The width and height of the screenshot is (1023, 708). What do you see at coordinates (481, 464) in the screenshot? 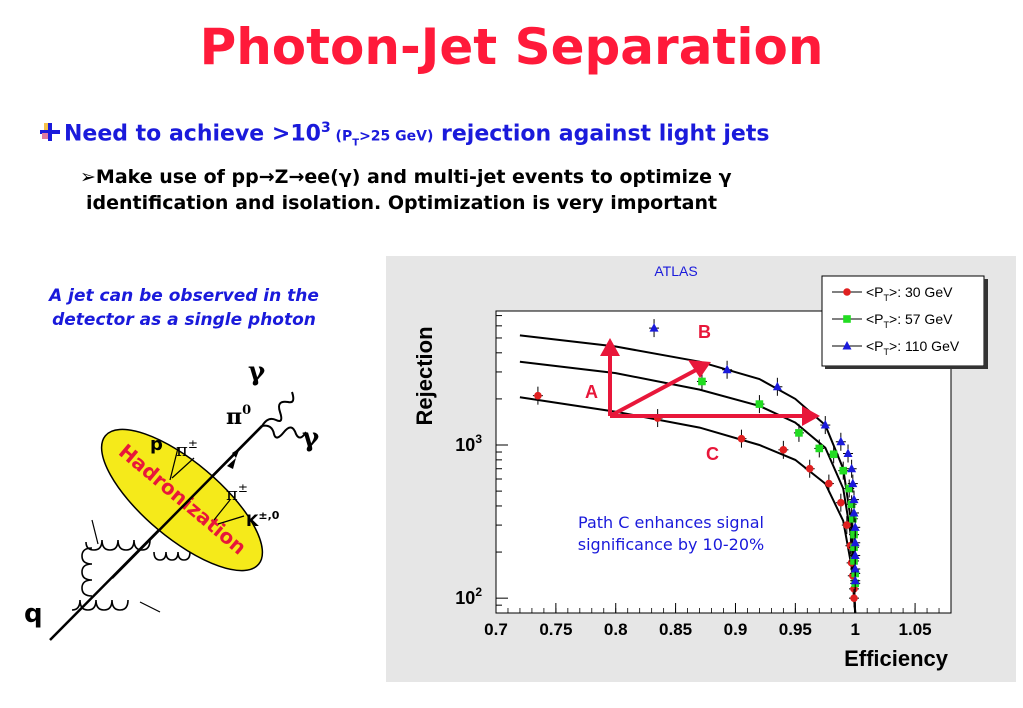
I see `y-axis: 10³ 10²` at bounding box center [481, 464].